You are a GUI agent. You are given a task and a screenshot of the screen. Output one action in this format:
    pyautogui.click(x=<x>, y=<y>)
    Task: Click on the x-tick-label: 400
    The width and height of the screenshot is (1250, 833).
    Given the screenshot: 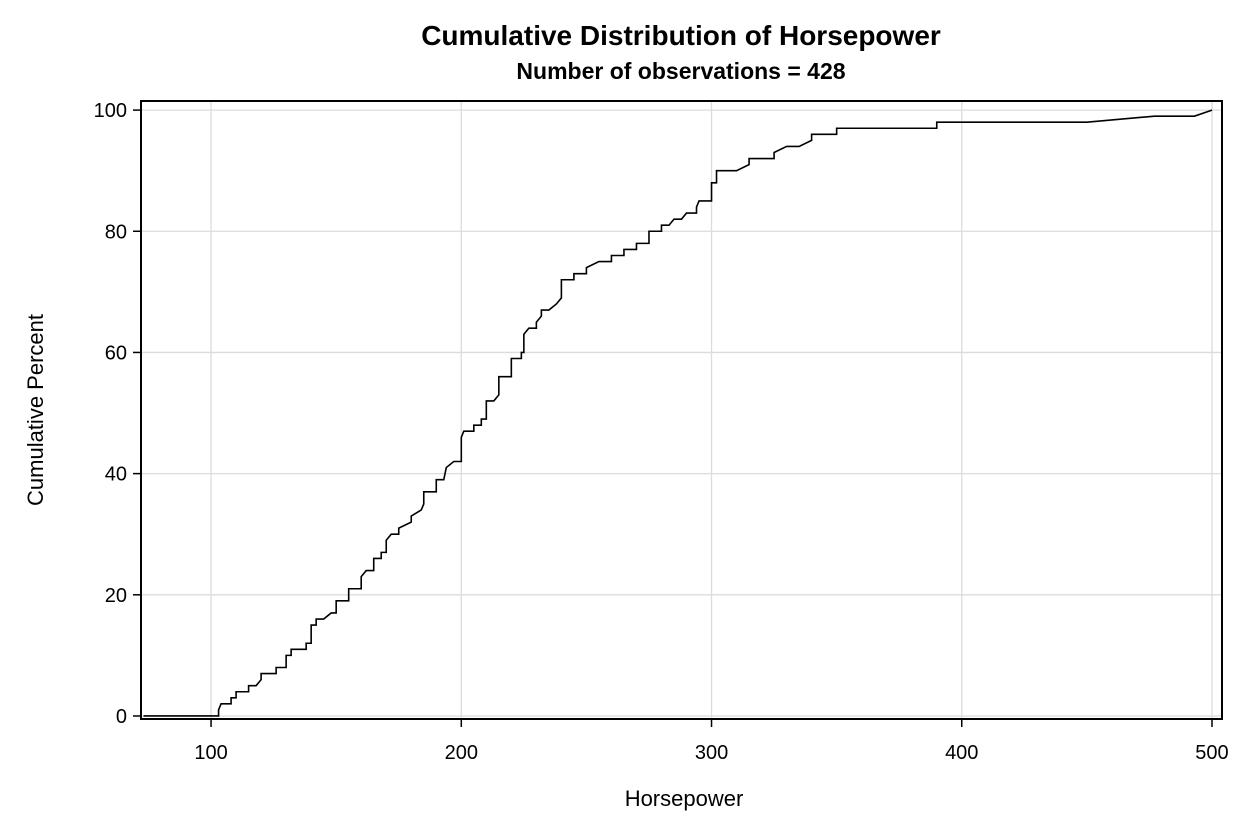 What is the action you would take?
    pyautogui.click(x=961, y=753)
    